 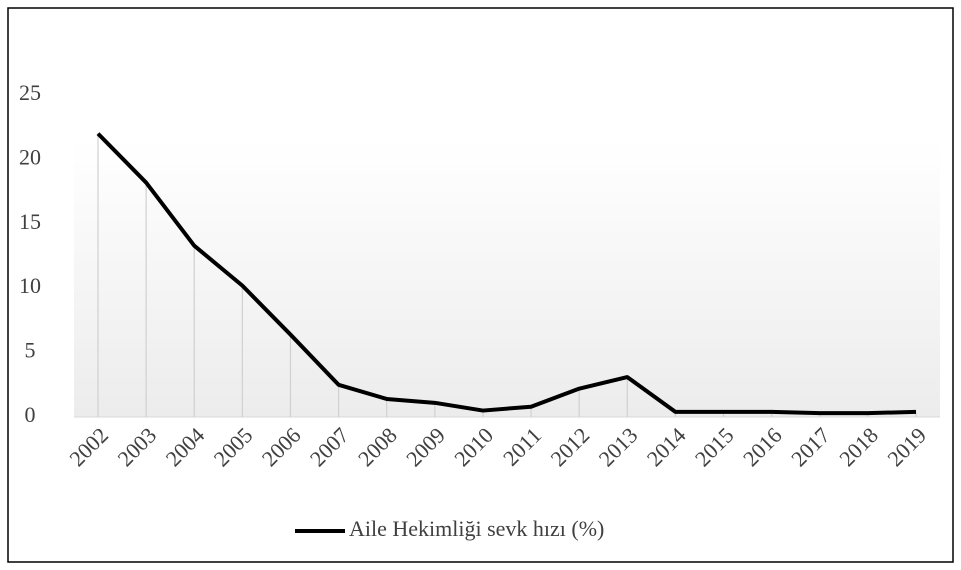 What do you see at coordinates (30, 350) in the screenshot?
I see `y-tick-label: 5` at bounding box center [30, 350].